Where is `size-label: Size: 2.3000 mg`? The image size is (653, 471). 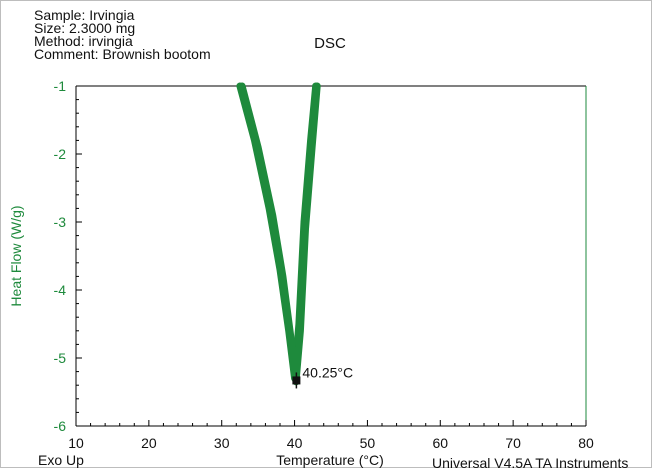 size-label: Size: 2.3000 mg is located at coordinates (85, 28).